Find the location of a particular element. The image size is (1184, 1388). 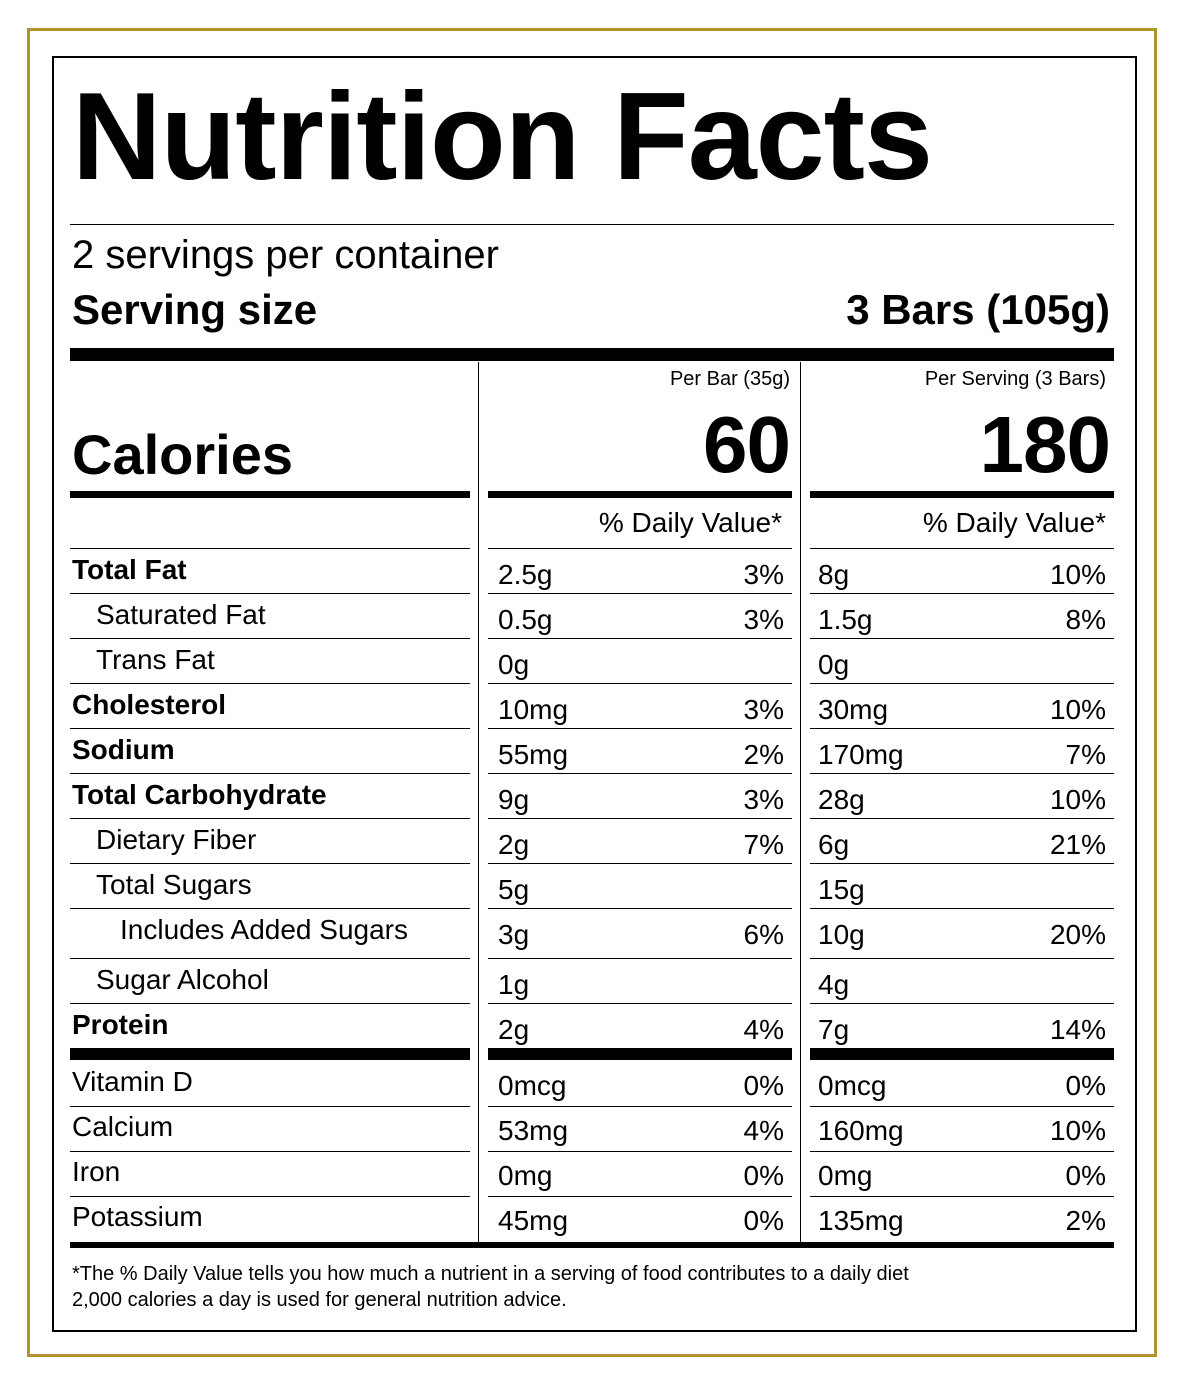

col2-amount: 0g is located at coordinates (834, 664).